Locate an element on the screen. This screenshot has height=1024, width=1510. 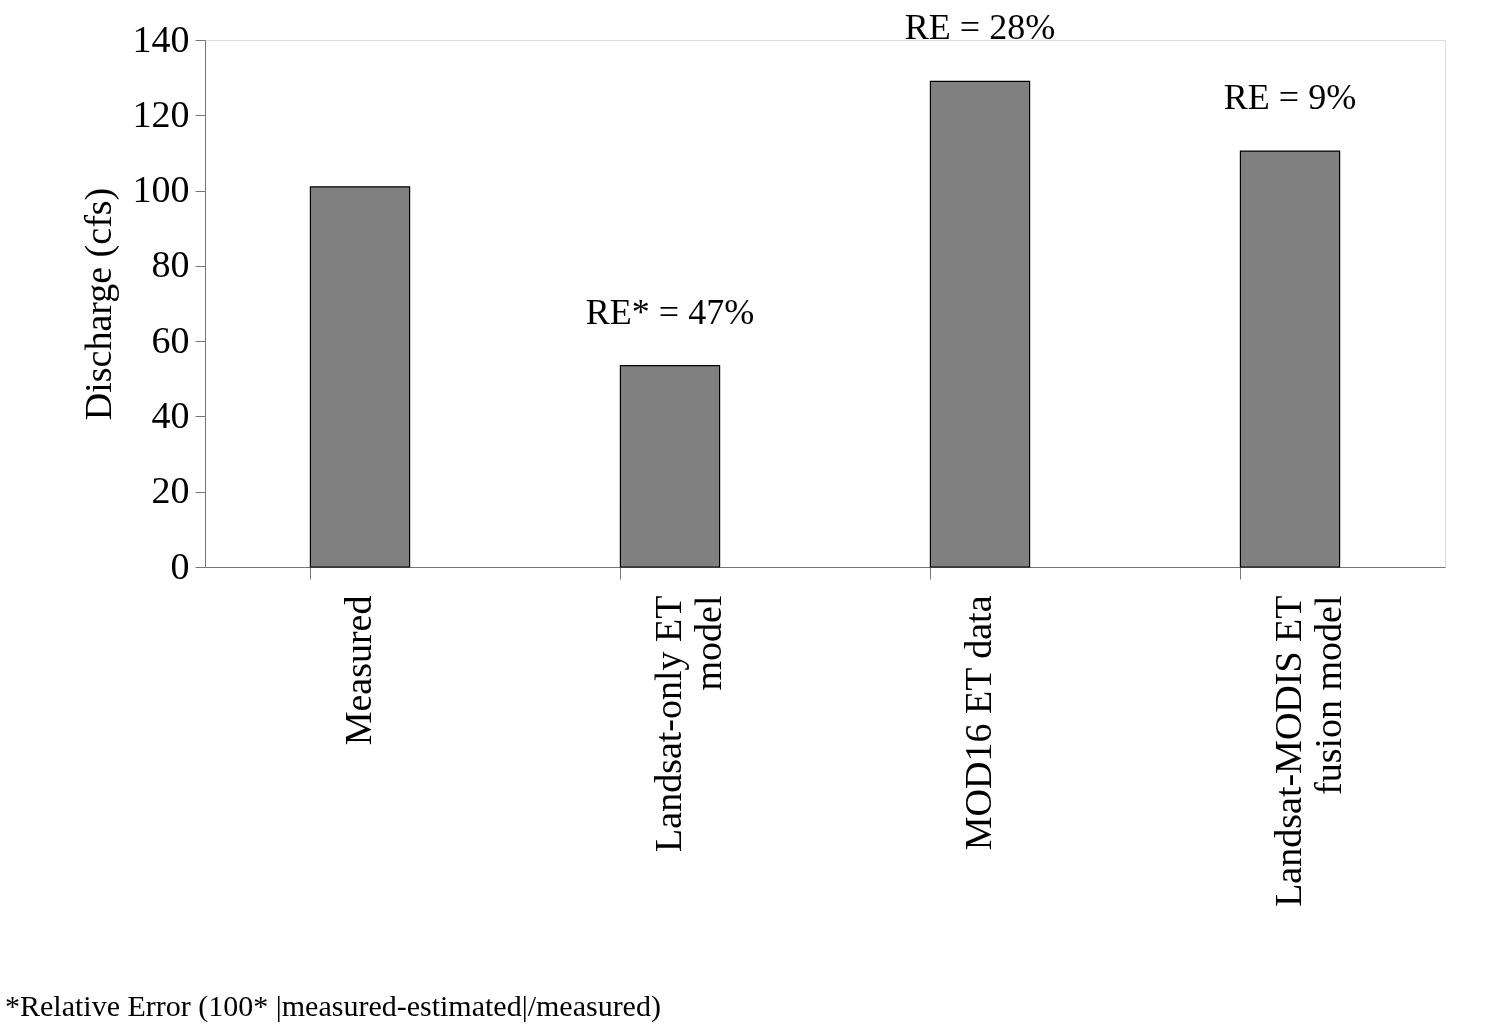
y-tick-label: 100 is located at coordinates (161, 189).